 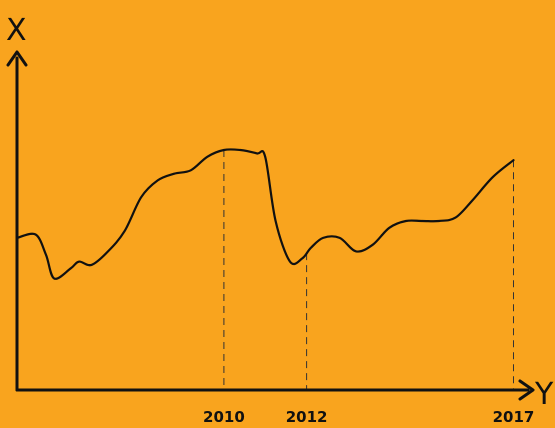 I want to click on y-axis-label: X, so click(x=16, y=30).